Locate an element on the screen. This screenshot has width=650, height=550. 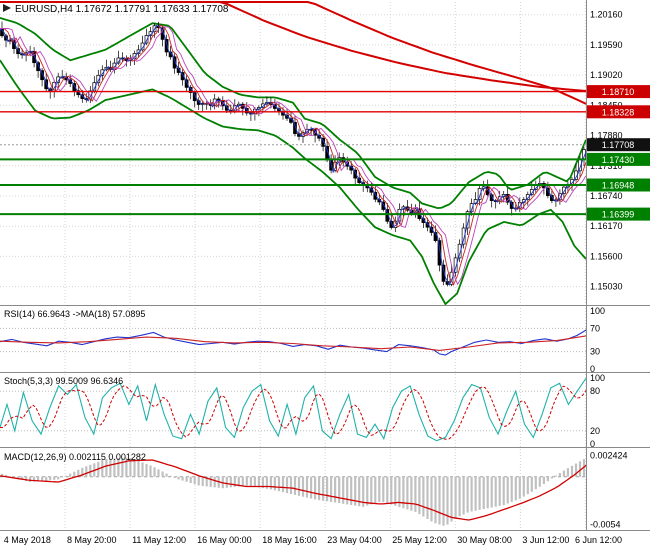
rsi-ma-line is located at coordinates (293, 343).